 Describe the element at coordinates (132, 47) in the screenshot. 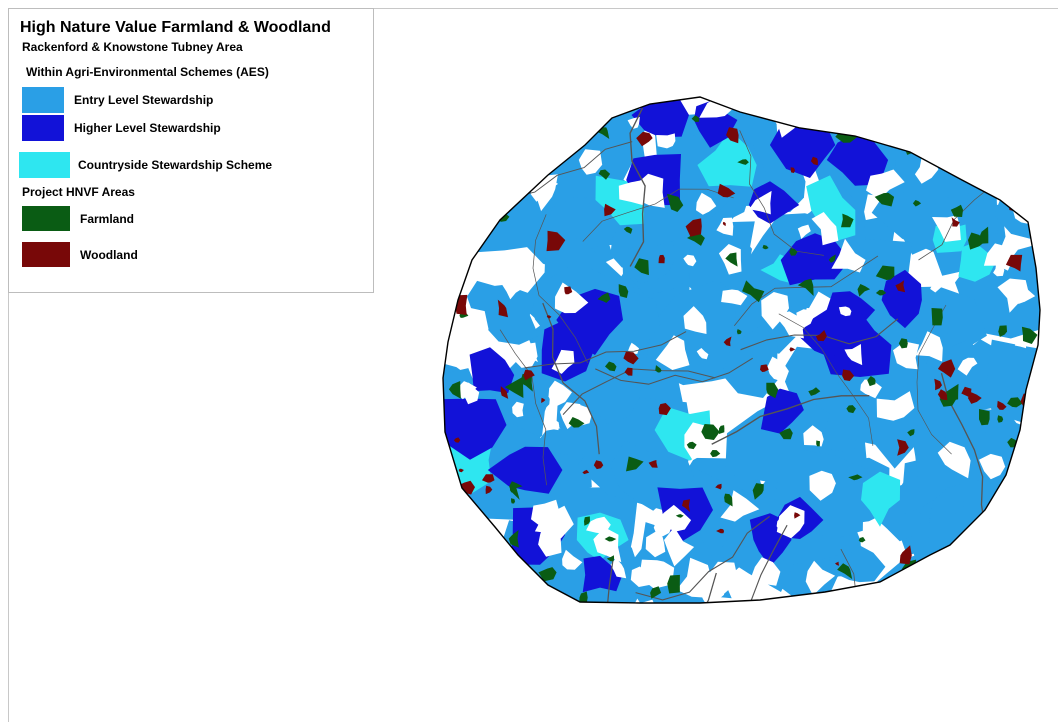

I see `legend-subtitle: Rackenford & Knowstone Tubney Area` at that location.